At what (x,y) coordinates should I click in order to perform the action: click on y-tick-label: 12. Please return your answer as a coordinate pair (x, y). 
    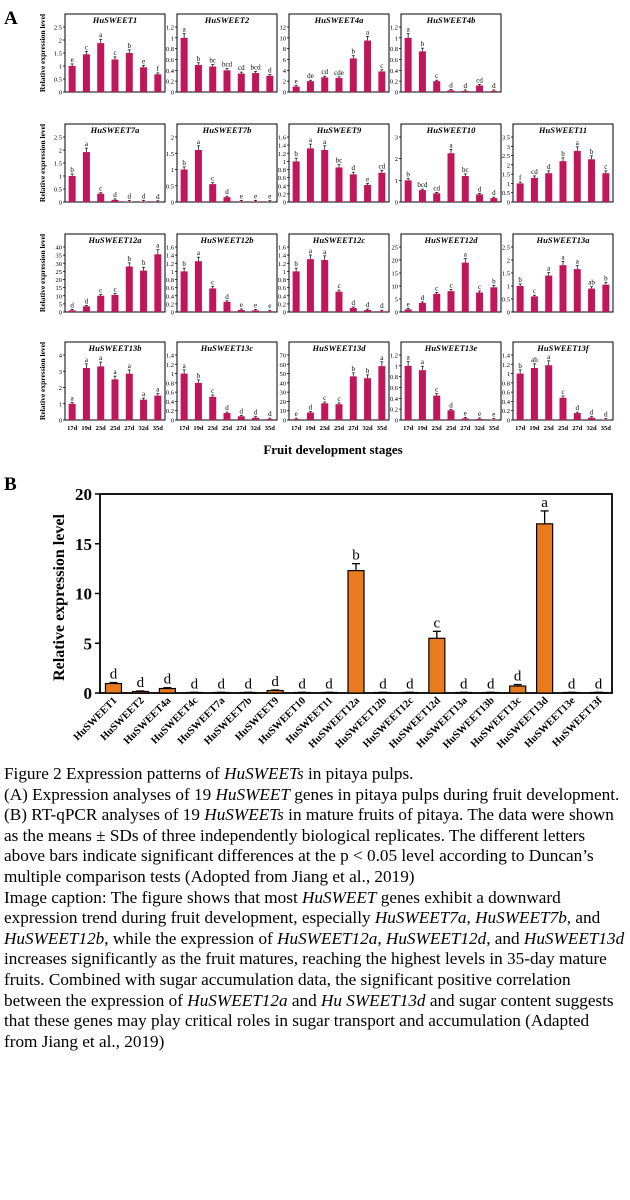
    Looking at the image, I should click on (283, 28).